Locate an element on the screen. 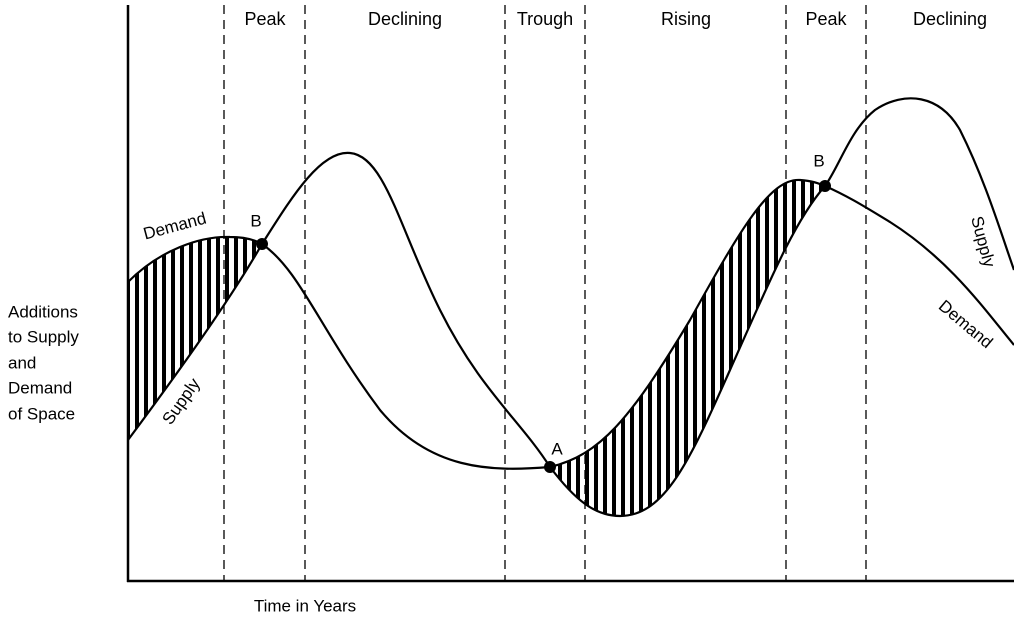  x-axis-label: Time in Years is located at coordinates (305, 605).